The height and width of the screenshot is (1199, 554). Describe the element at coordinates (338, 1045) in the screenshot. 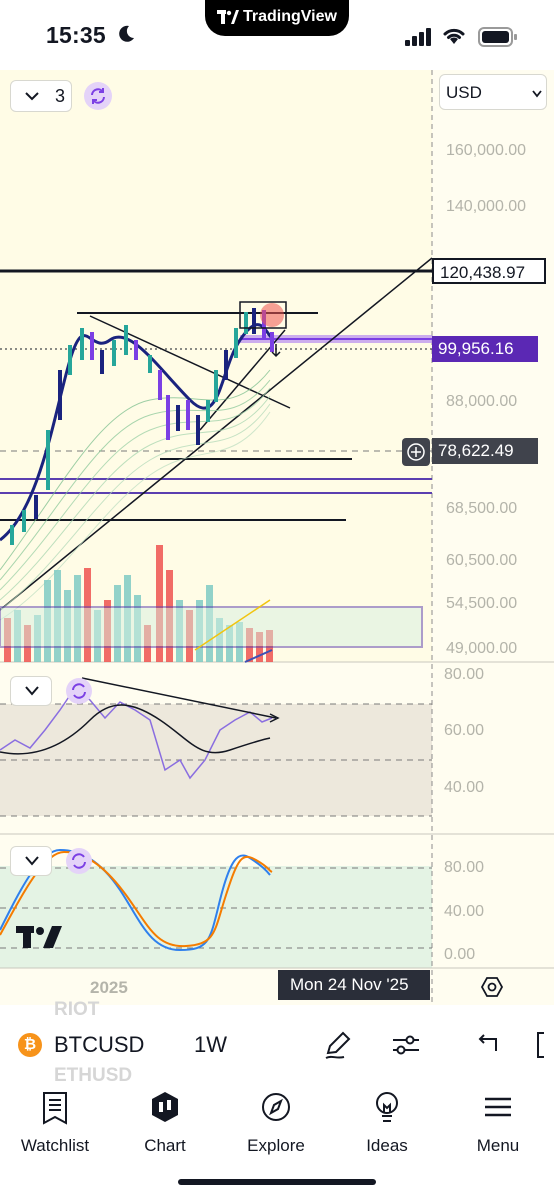

I see `drawing-pen-icon` at that location.